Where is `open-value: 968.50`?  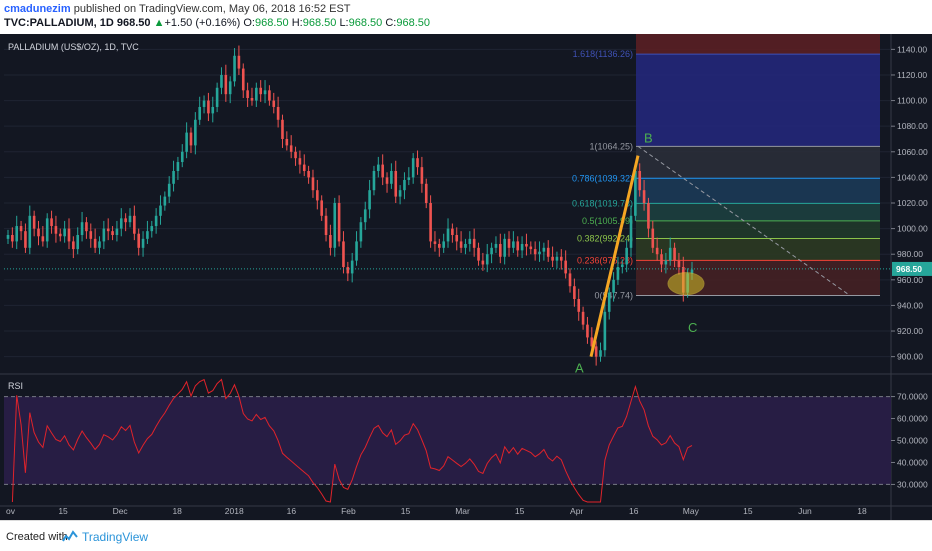 open-value: 968.50 is located at coordinates (272, 23).